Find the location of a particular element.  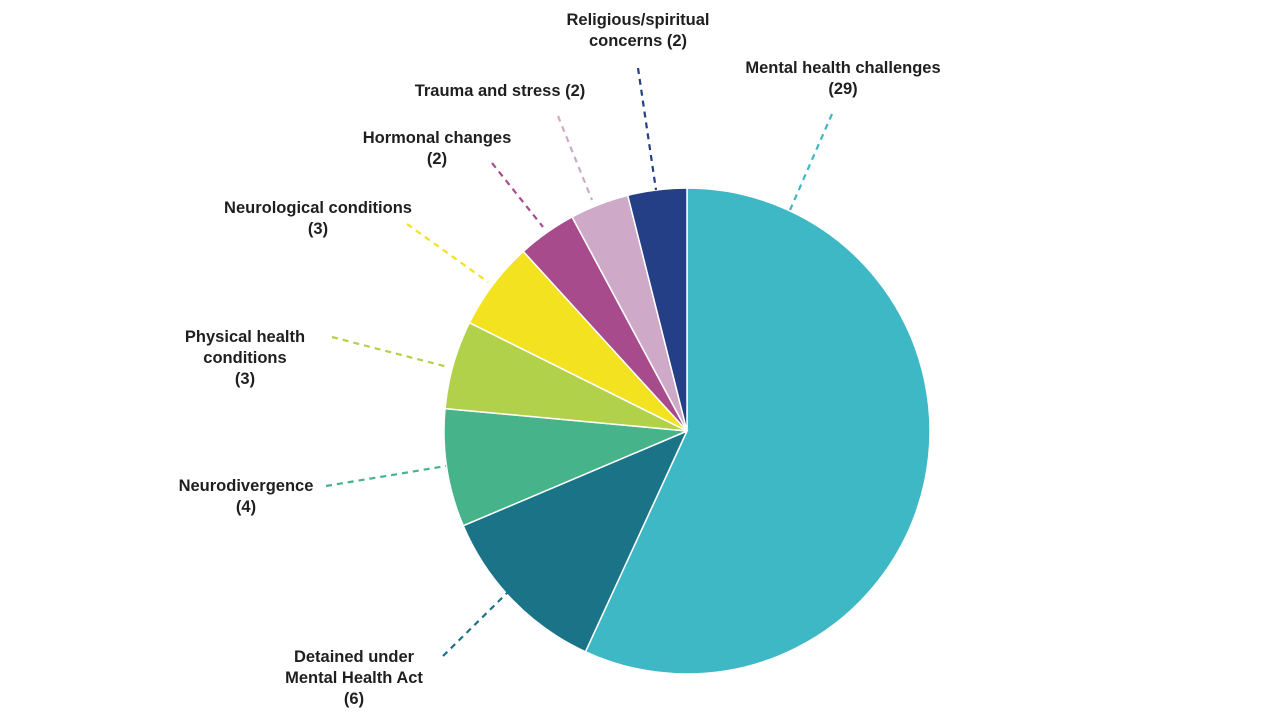

leader-line-detained-under-mental-health-act is located at coordinates (475, 624).